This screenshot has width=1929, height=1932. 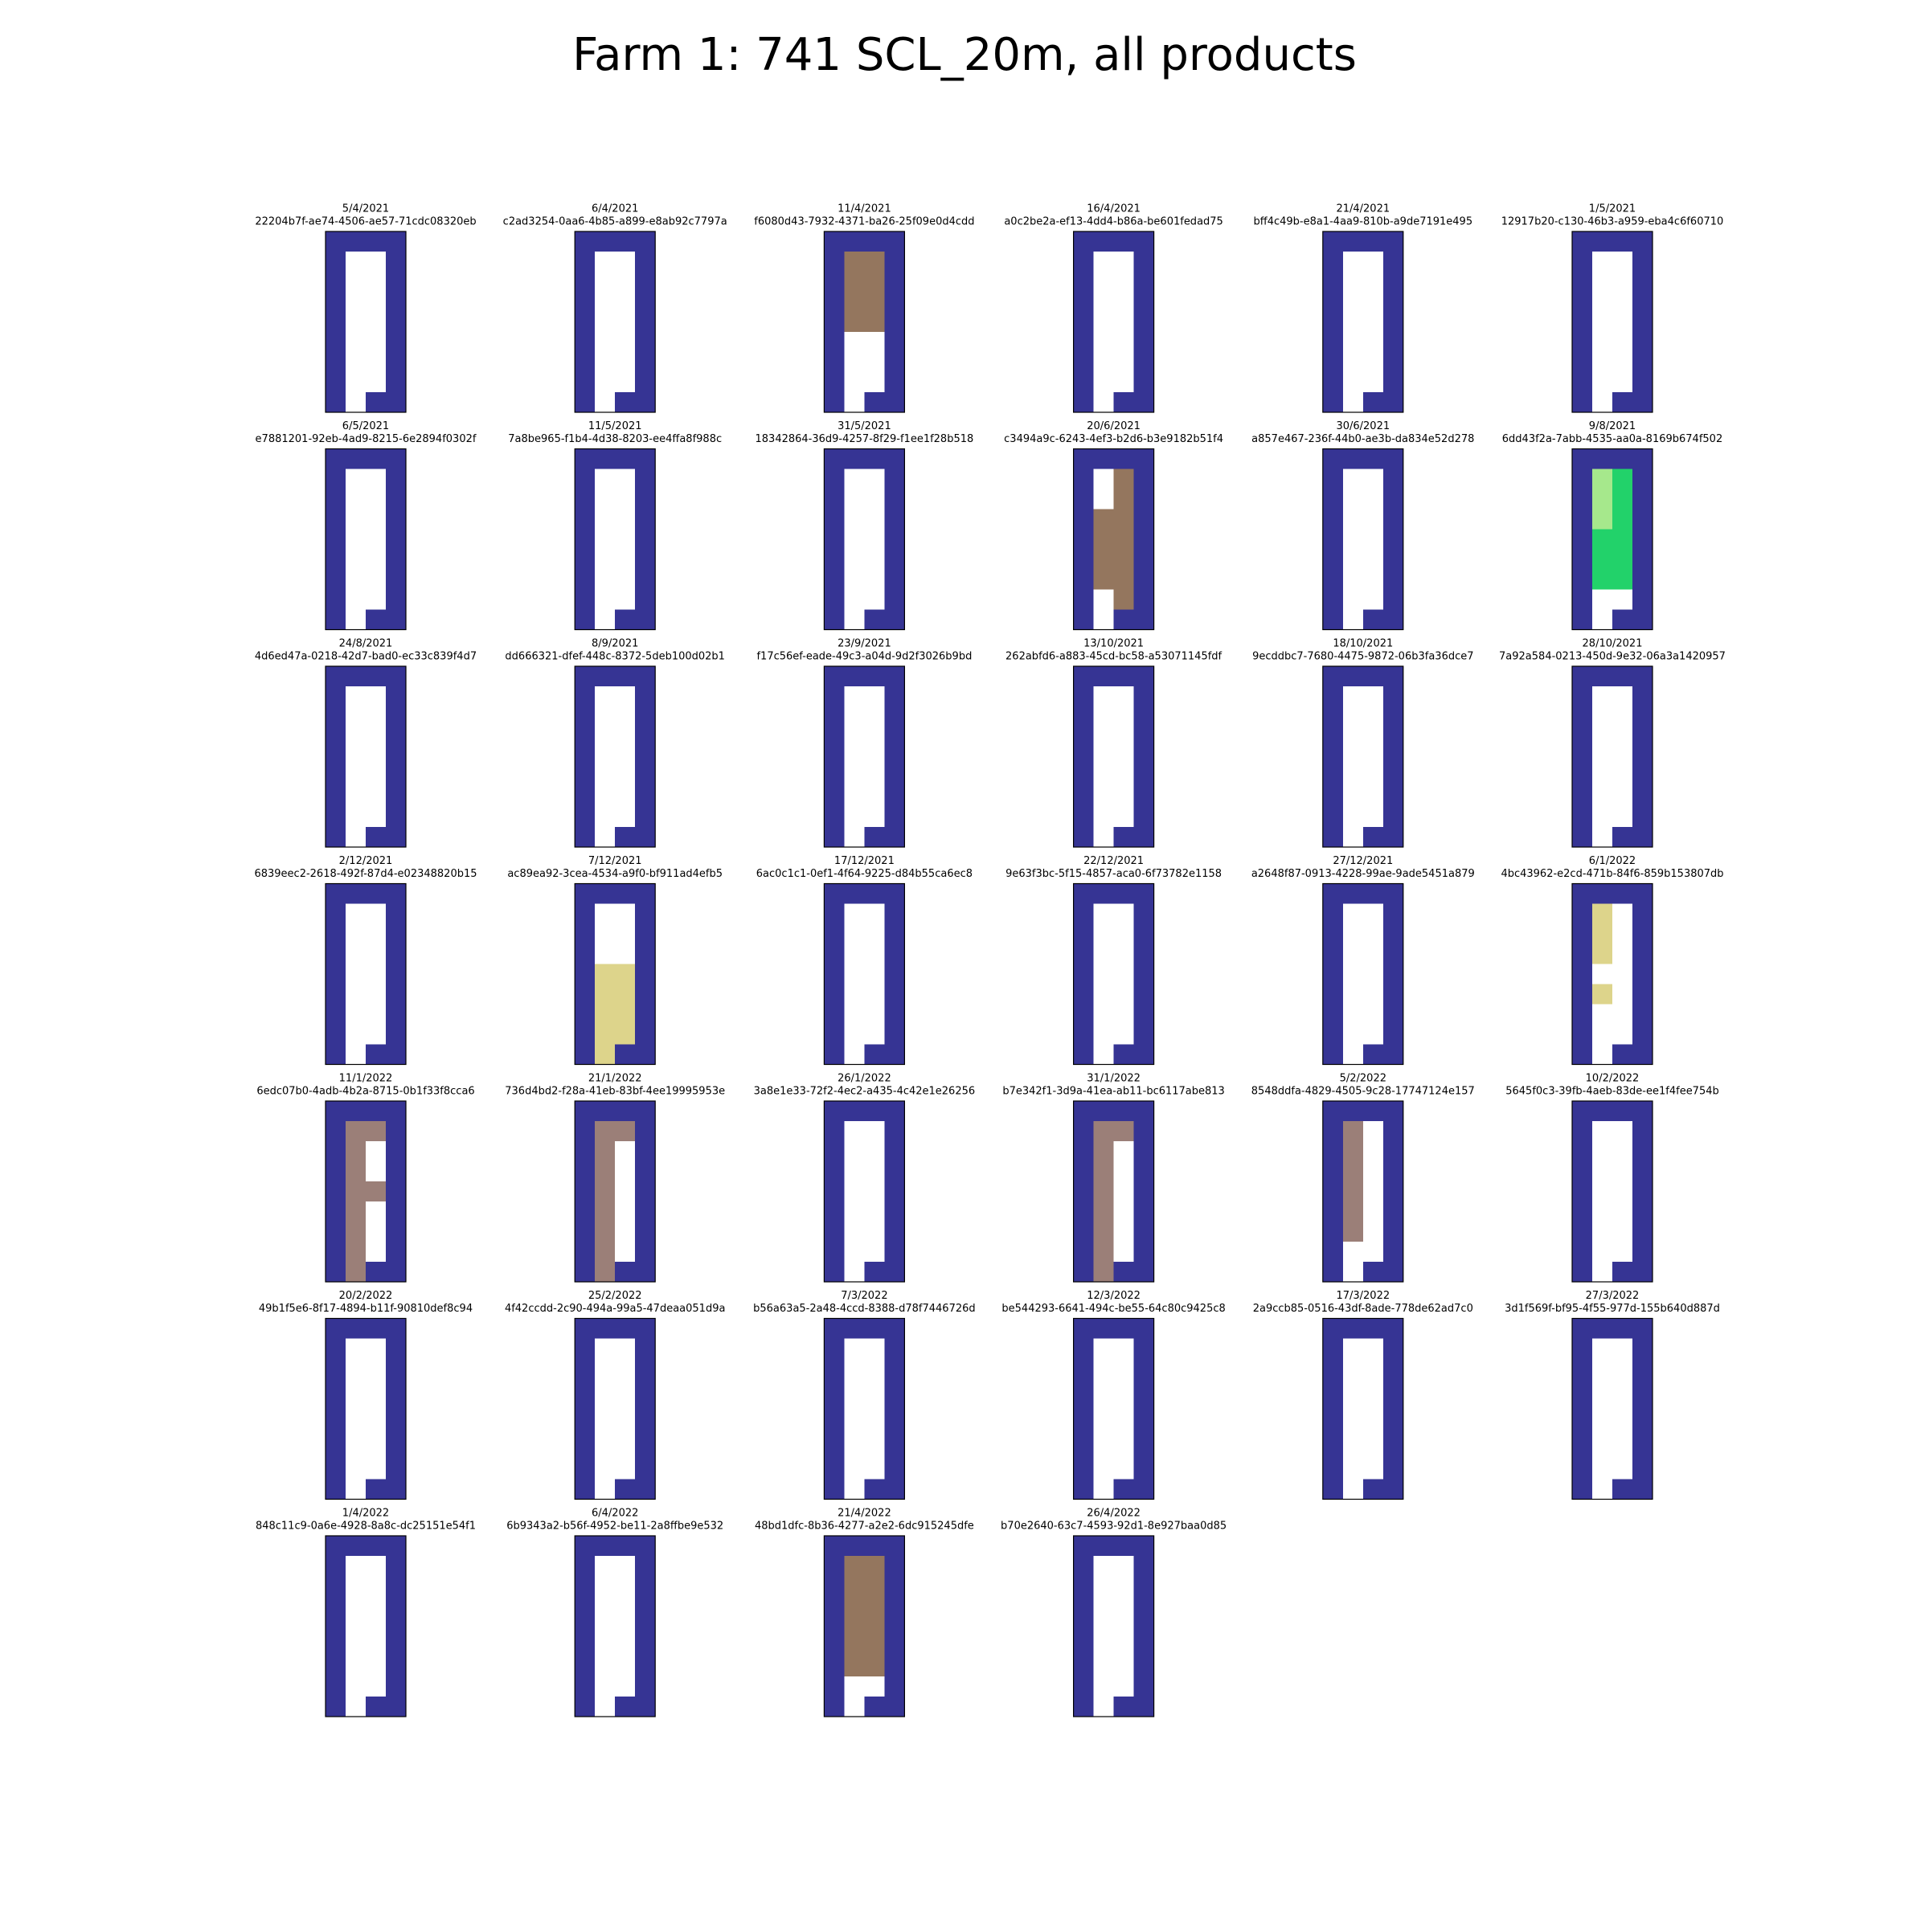 What do you see at coordinates (1113, 874) in the screenshot?
I see `panel-id: 9e63f3bc-5f15-4857-aca0-6f73782e1158` at bounding box center [1113, 874].